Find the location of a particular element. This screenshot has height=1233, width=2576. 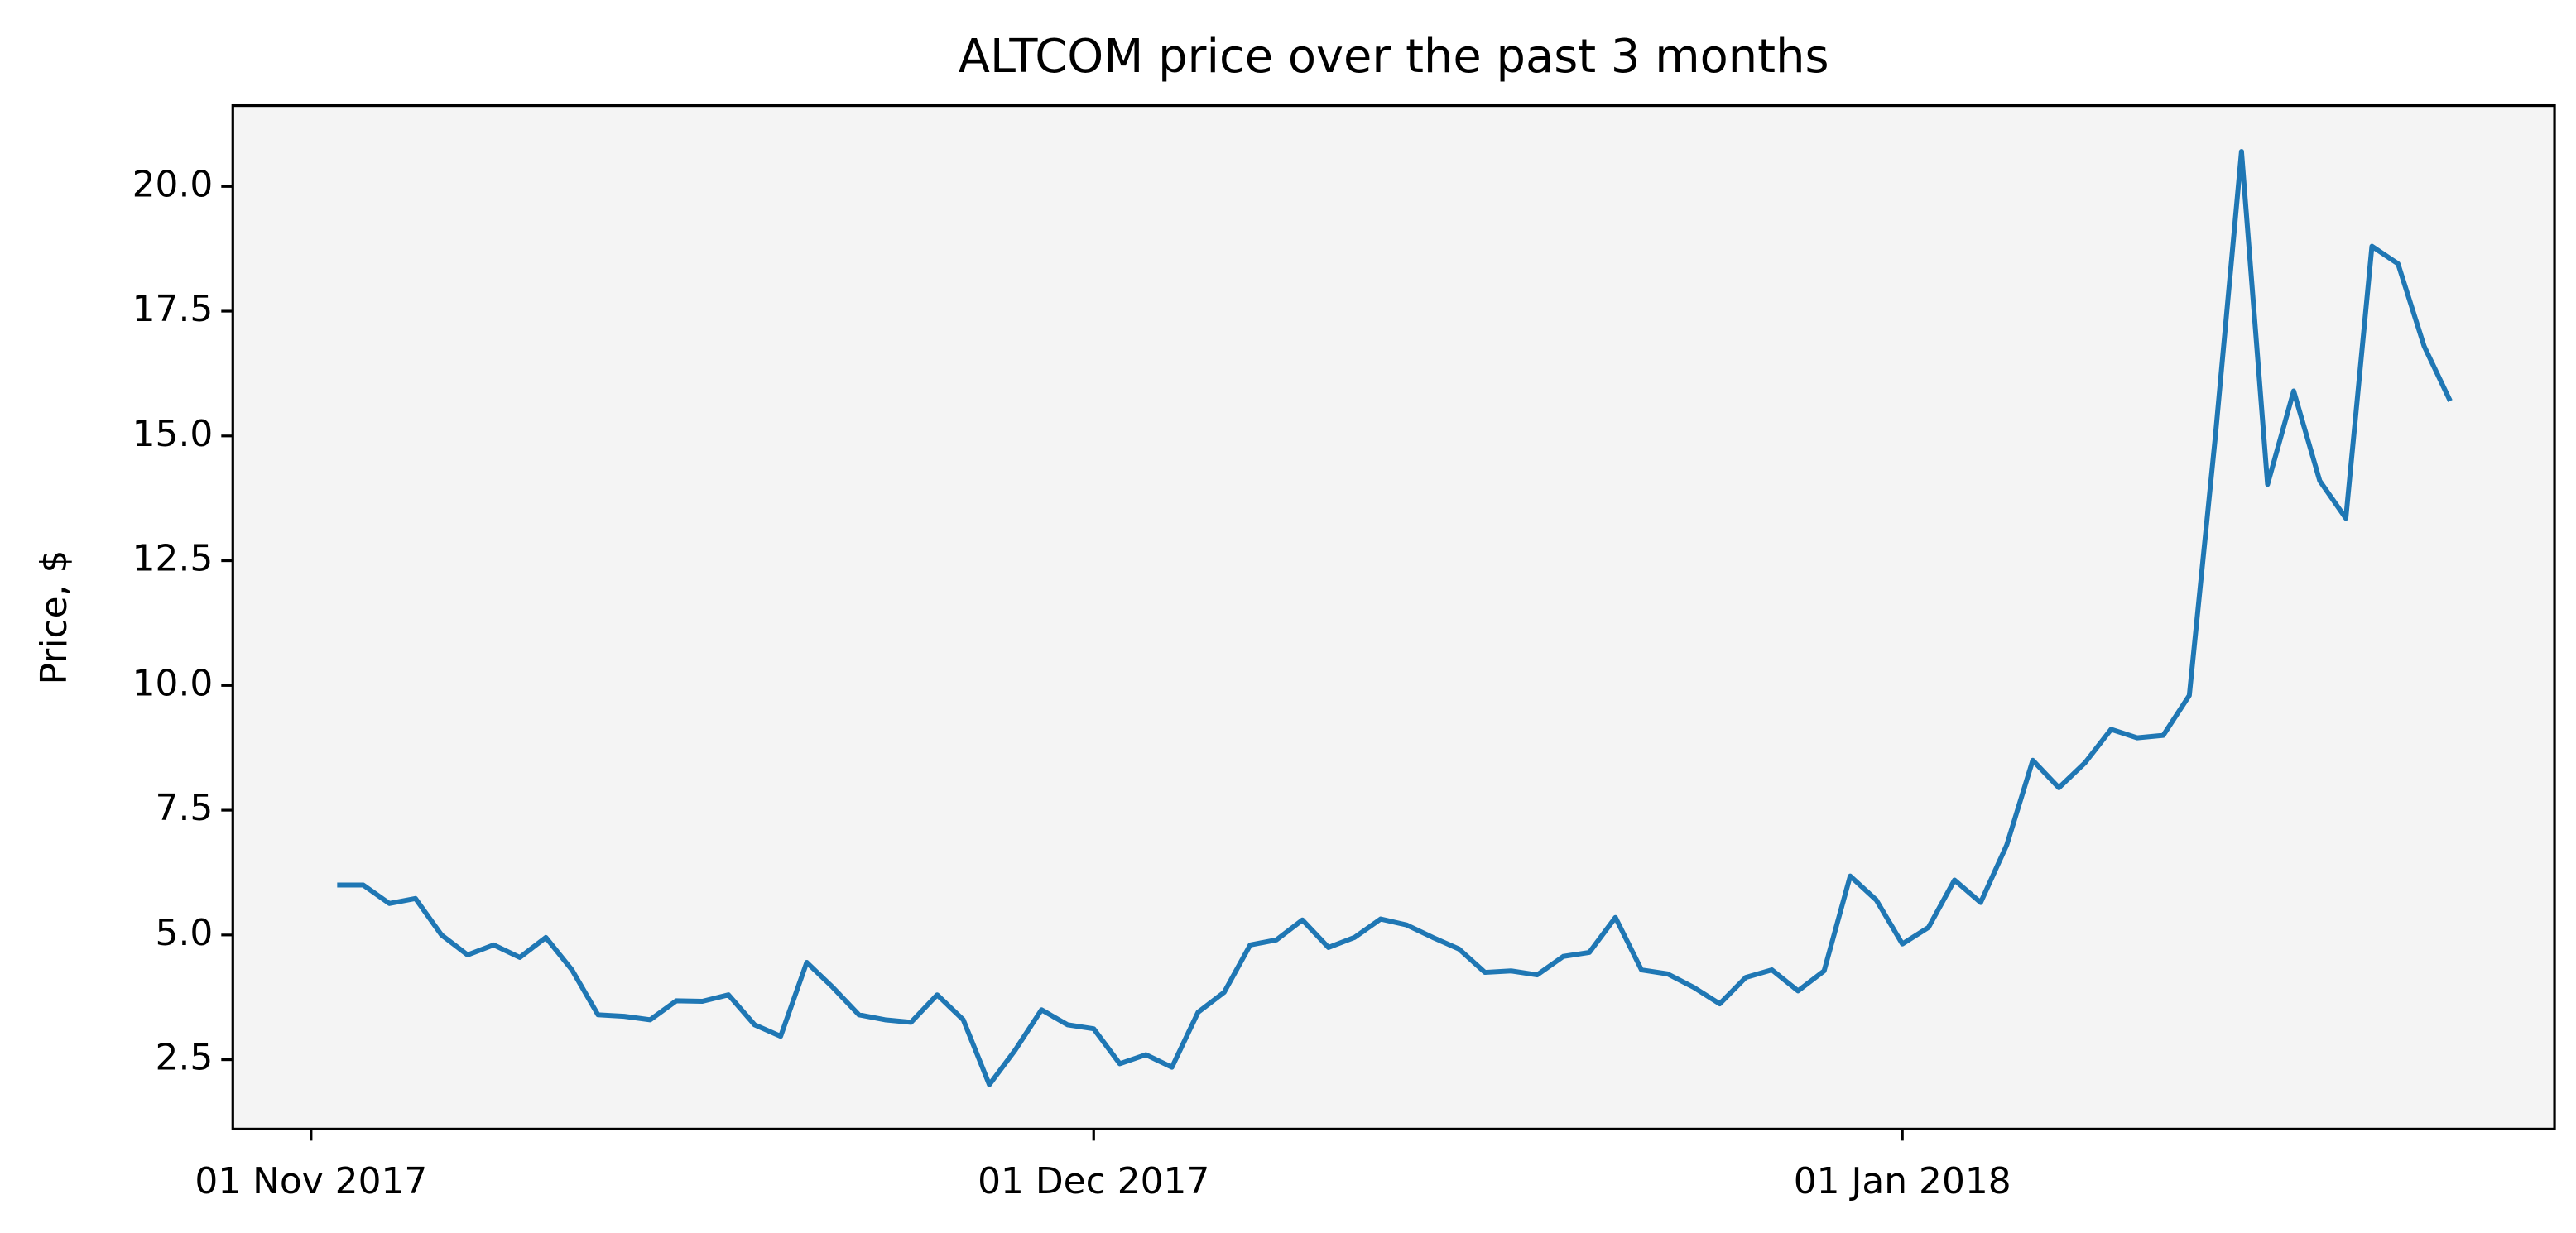

y-tick-label: 12.5 is located at coordinates (173, 559).